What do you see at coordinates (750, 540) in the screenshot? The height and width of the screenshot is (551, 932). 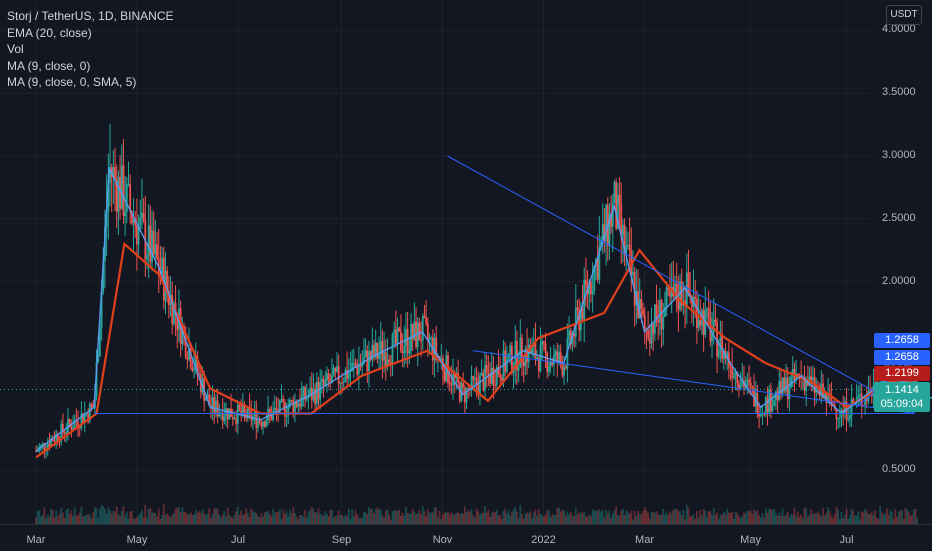 I see `time-tick-label: May` at bounding box center [750, 540].